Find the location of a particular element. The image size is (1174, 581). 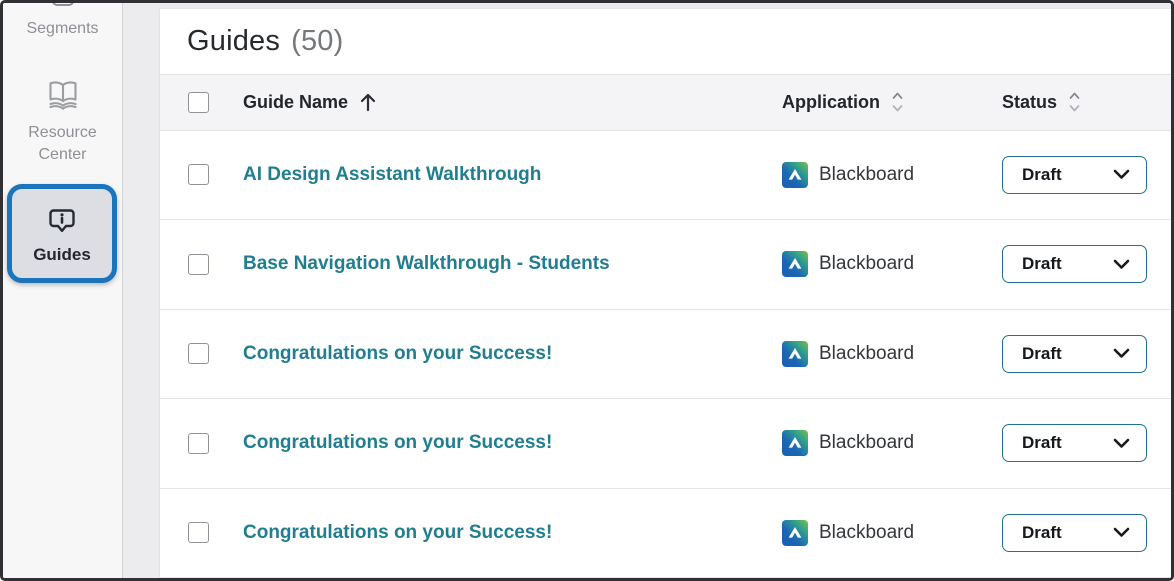

column-header-guide-name: Guide Name is located at coordinates (310, 102).